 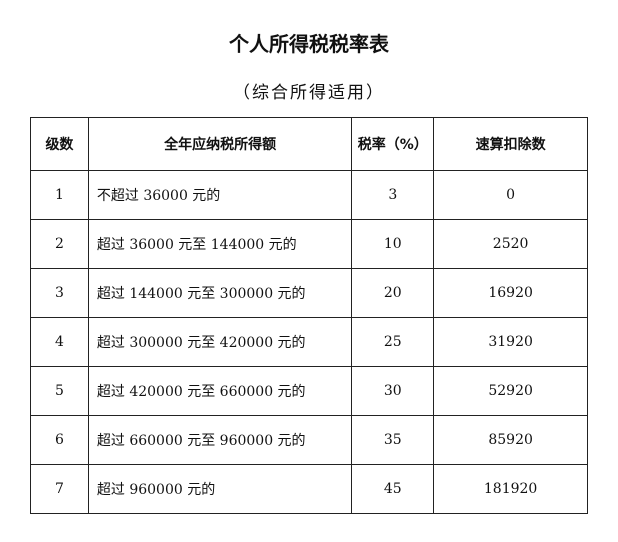 I want to click on cell-quick-deduction: 2520, so click(x=510, y=244).